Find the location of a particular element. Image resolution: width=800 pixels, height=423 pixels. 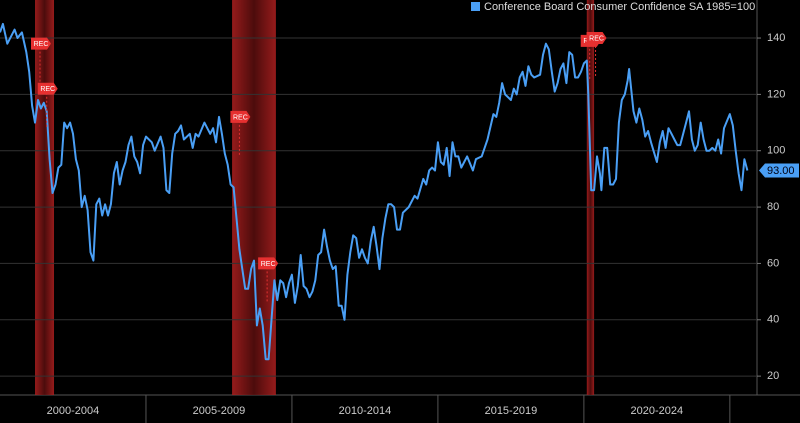

last-value-box is located at coordinates (779, 170).